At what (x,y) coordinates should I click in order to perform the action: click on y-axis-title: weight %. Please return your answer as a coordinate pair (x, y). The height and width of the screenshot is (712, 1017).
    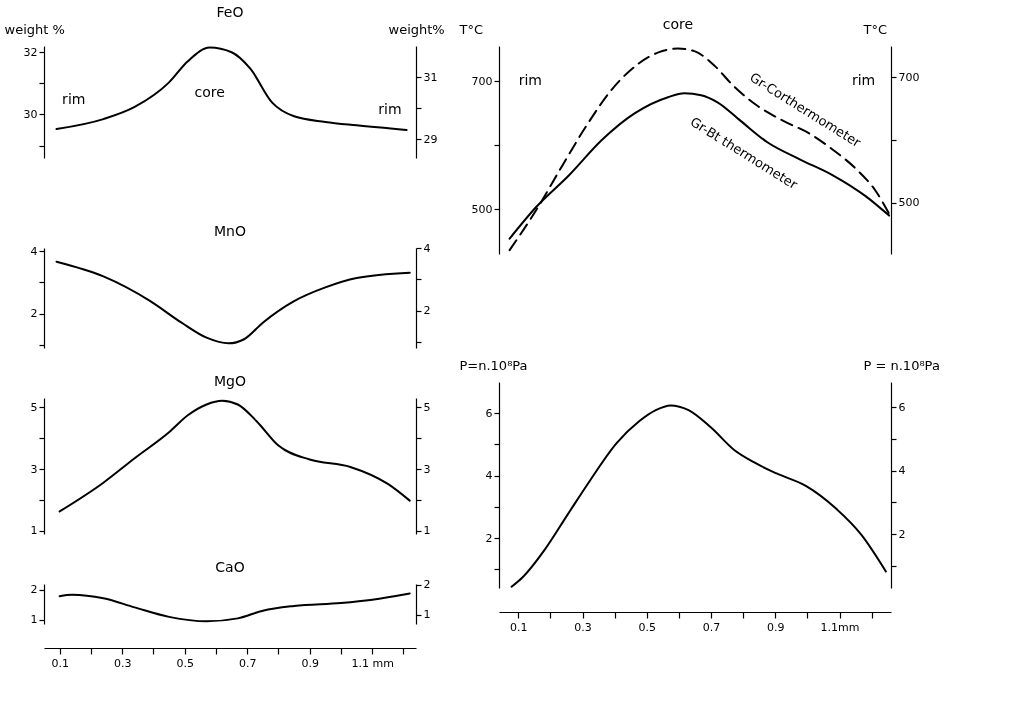
    Looking at the image, I should click on (34, 29).